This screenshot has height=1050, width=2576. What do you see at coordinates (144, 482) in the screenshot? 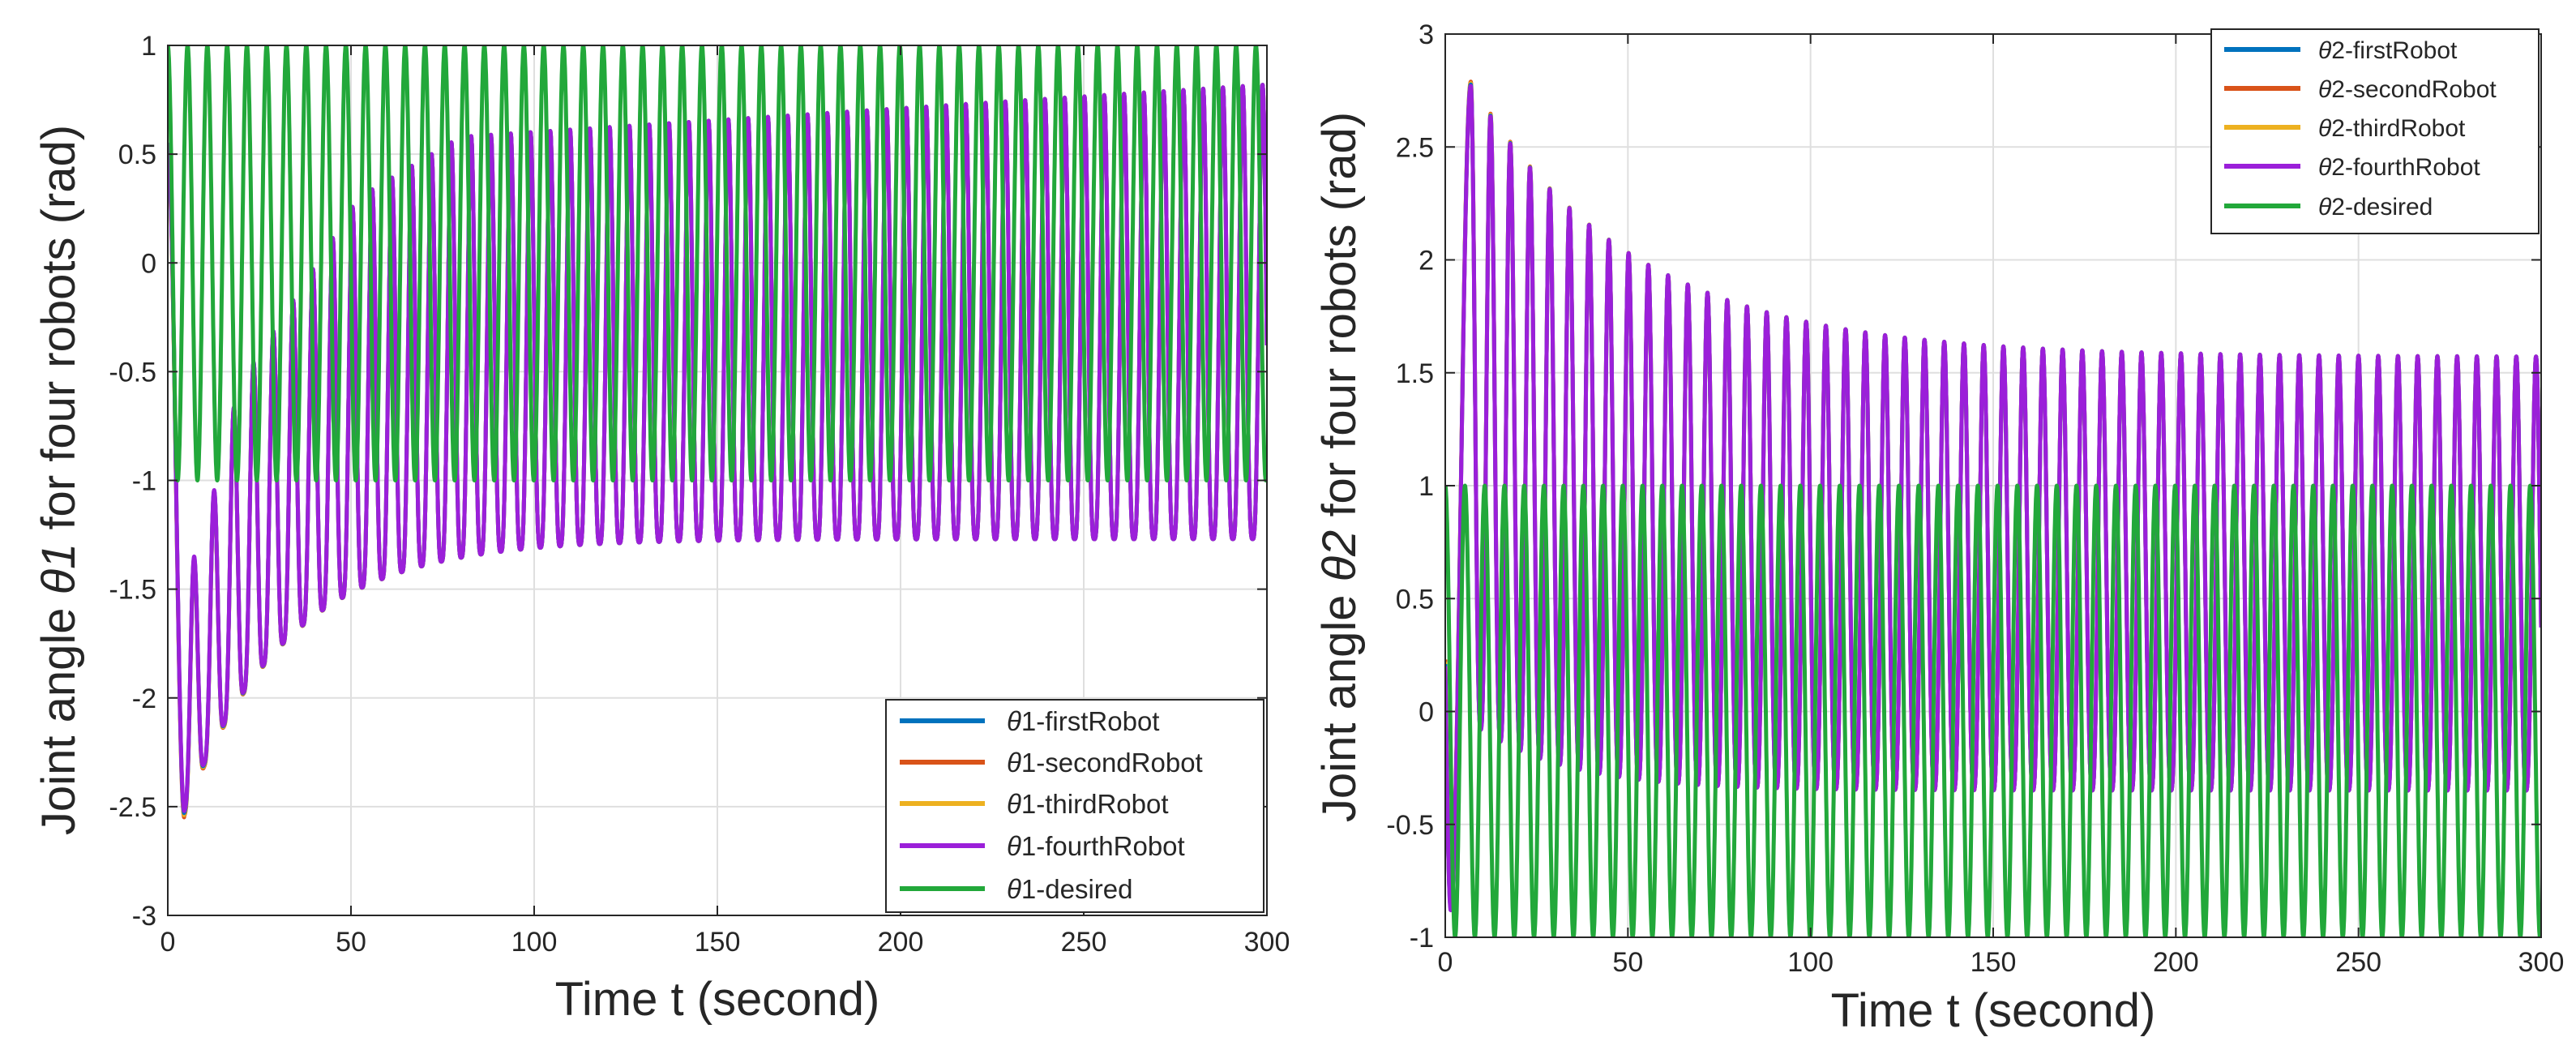
I see `theta1-y-tick-label--1: -1` at bounding box center [144, 482].